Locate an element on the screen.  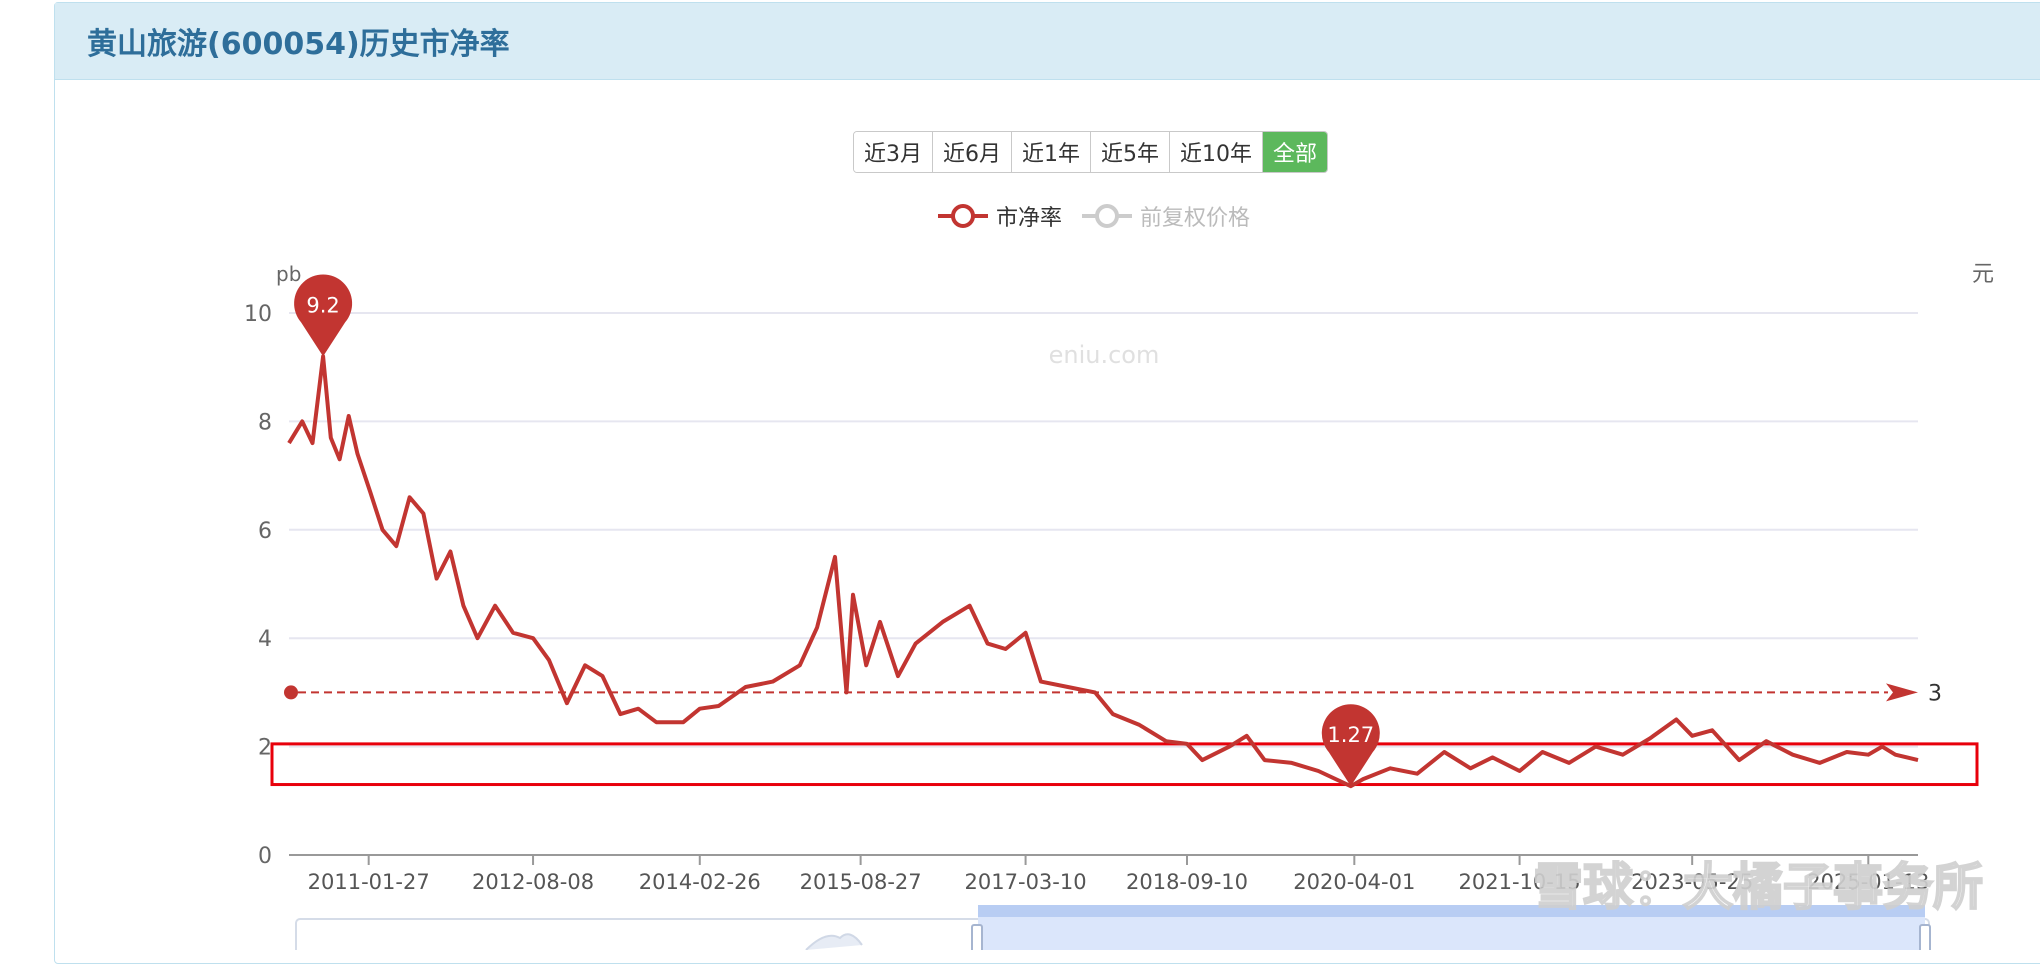
data-zoom-right-handle is located at coordinates (1925, 937).